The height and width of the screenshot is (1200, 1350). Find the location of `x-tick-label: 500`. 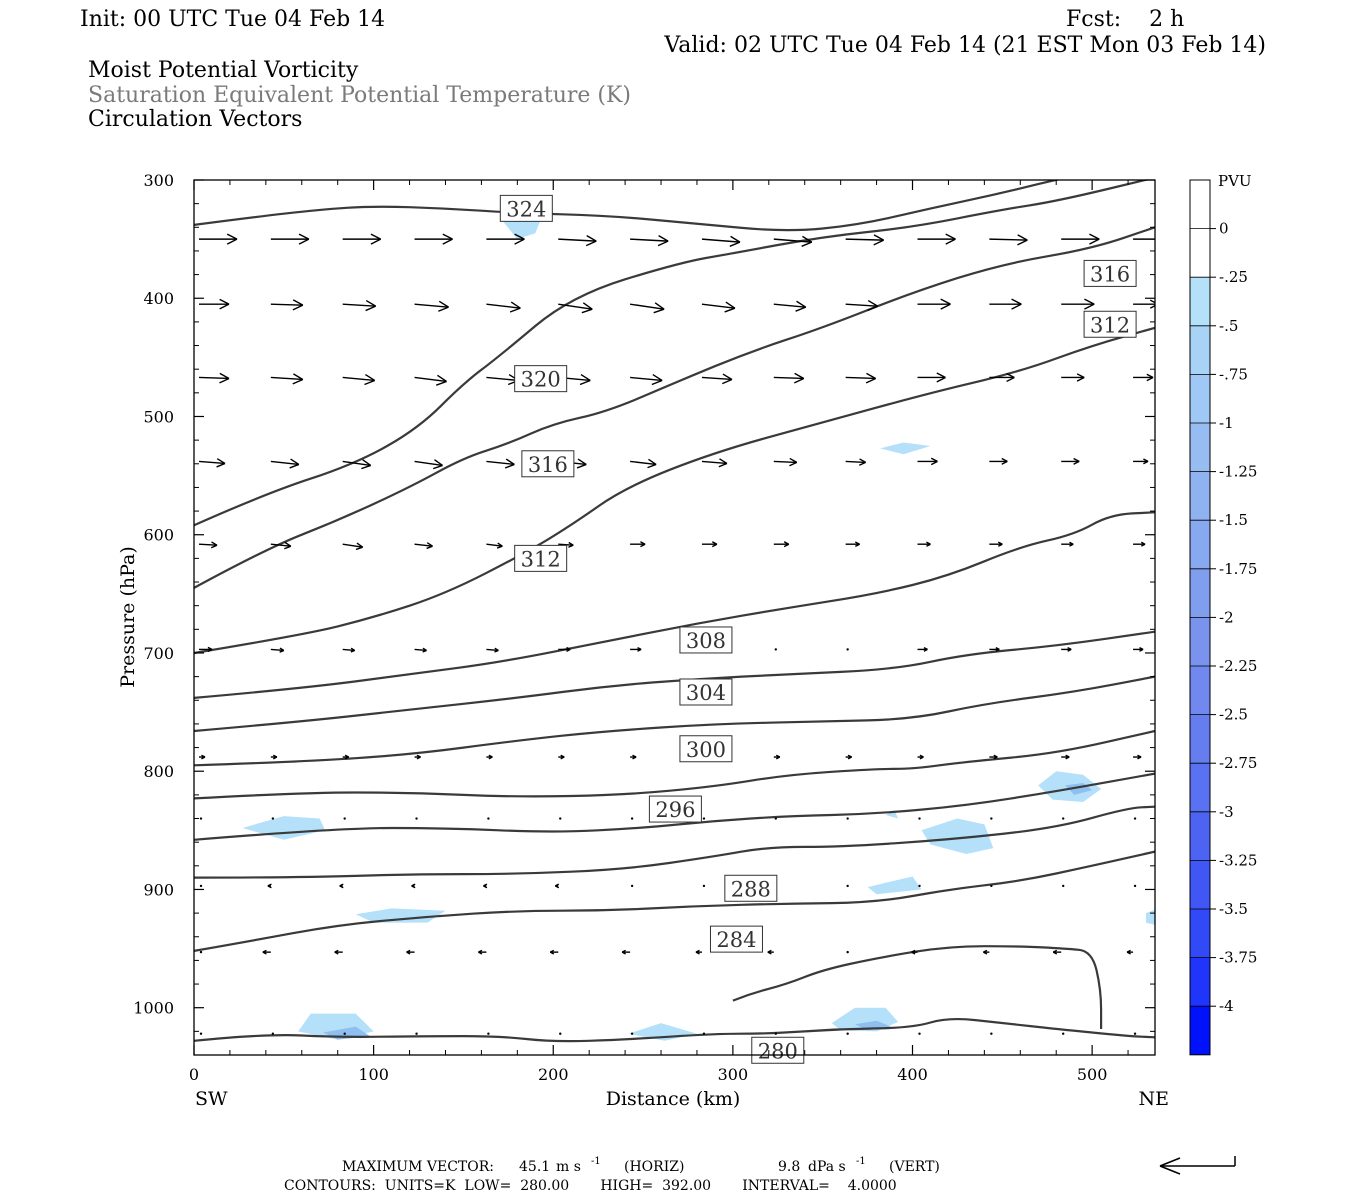

x-tick-label: 500 is located at coordinates (1092, 1074).